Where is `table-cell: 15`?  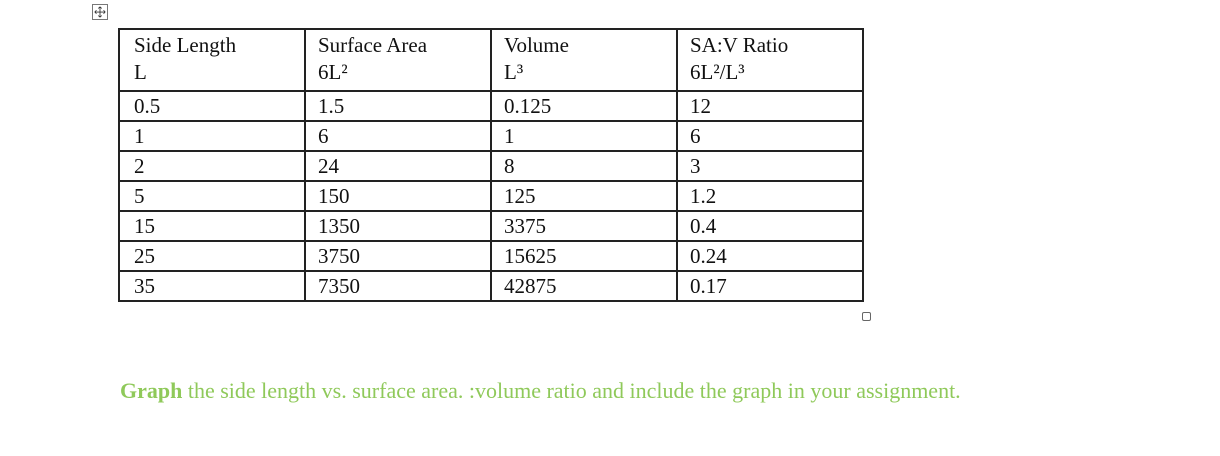
table-cell: 15 is located at coordinates (212, 226).